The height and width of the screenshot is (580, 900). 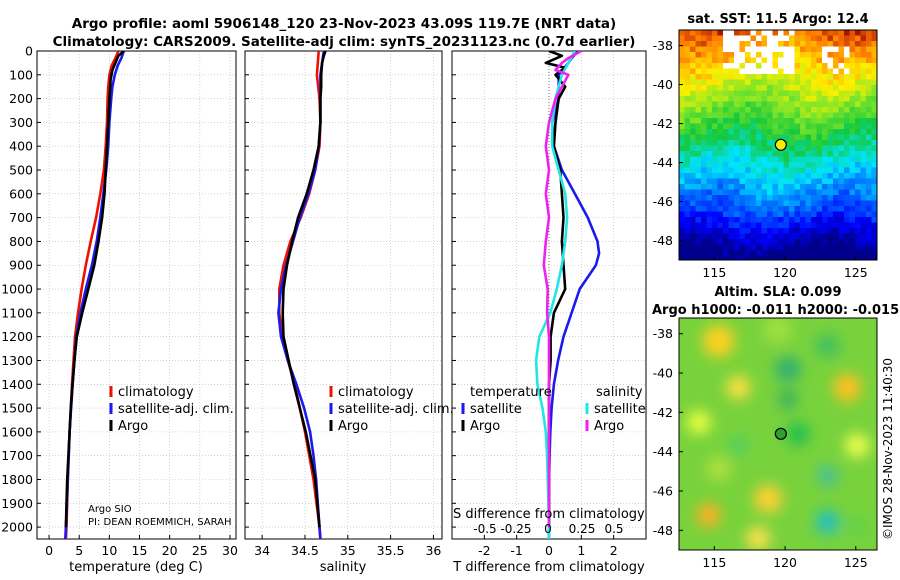 What do you see at coordinates (663, 240) in the screenshot?
I see `y-tick-label: -48` at bounding box center [663, 240].